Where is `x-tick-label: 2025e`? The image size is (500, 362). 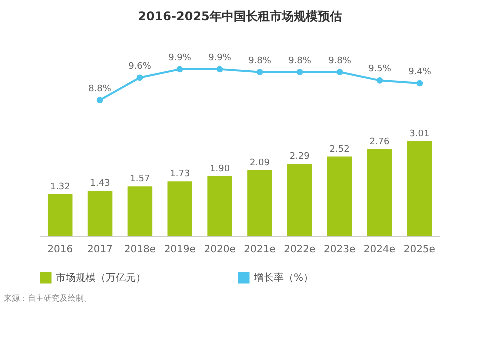
x-tick-label: 2025e is located at coordinates (420, 250).